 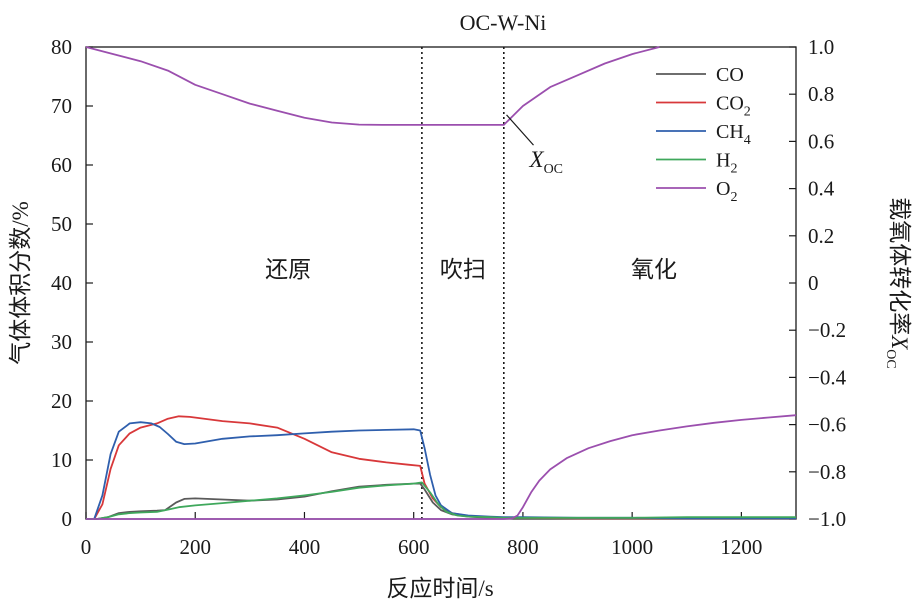 I want to click on y-right-tick-label: 0.2, so click(x=821, y=236).